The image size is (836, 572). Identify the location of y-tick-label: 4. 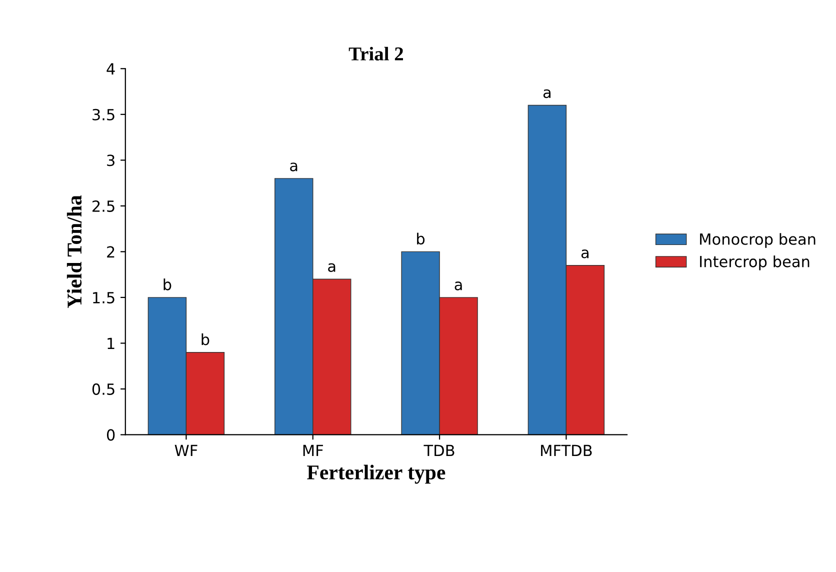
(110, 68).